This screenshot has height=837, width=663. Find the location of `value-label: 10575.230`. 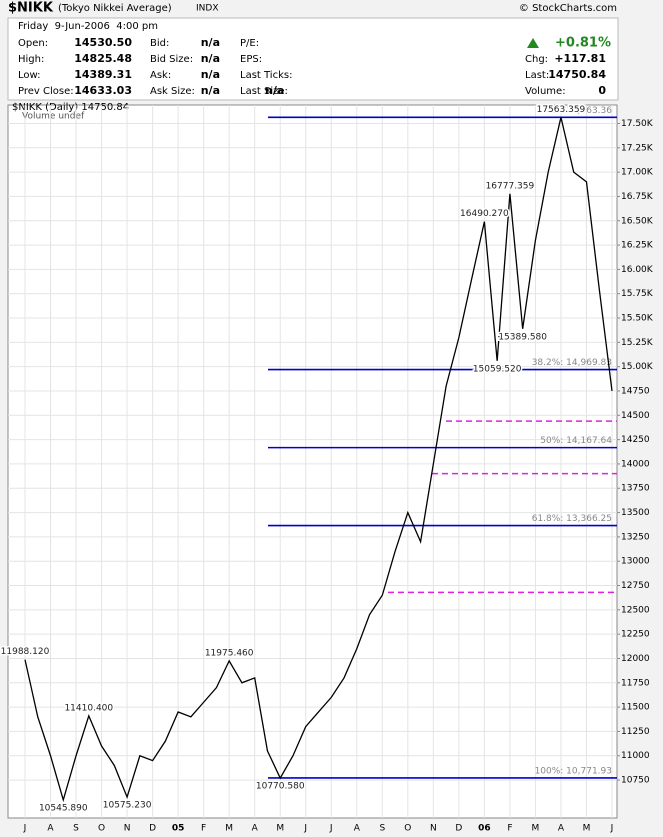

value-label: 10575.230 is located at coordinates (127, 806).